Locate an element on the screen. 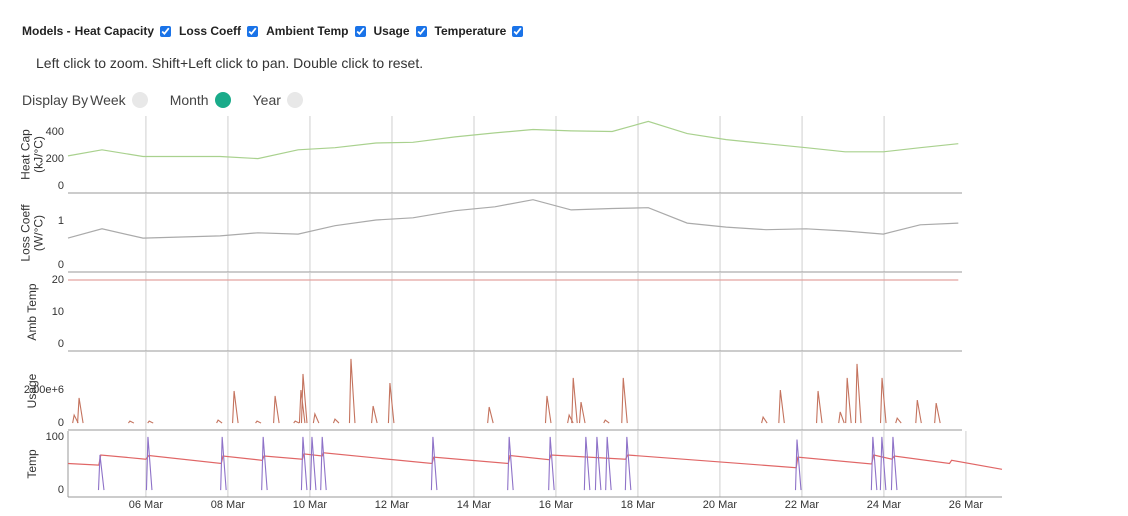 The height and width of the screenshot is (516, 1128). y-tick-label: 200 is located at coordinates (55, 159).